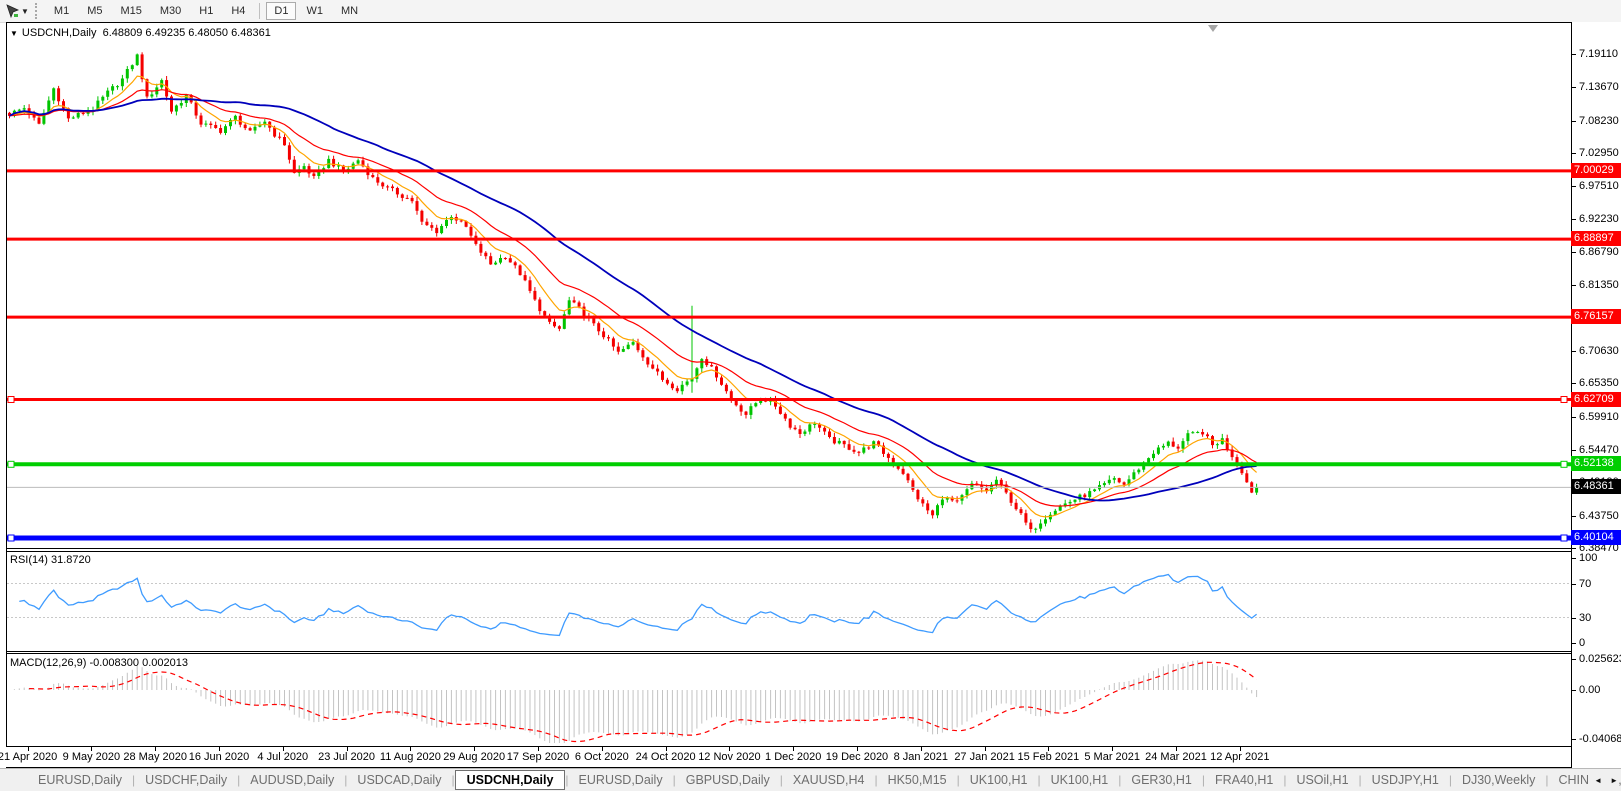 The width and height of the screenshot is (1621, 791). I want to click on timeframe-button-h1: H1, so click(206, 11).